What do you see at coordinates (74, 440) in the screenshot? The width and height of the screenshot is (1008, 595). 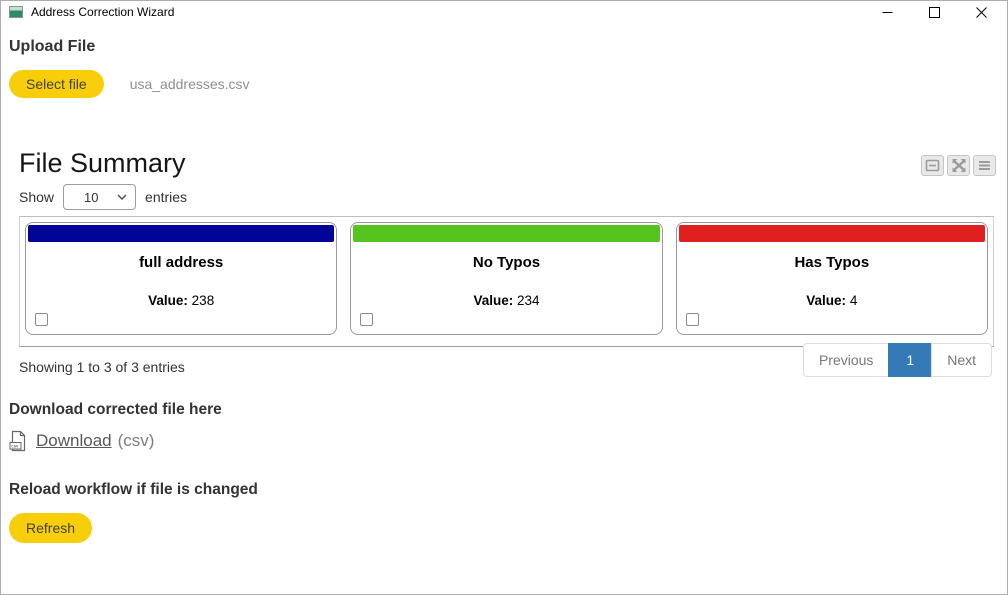 I see `download-link: Download` at bounding box center [74, 440].